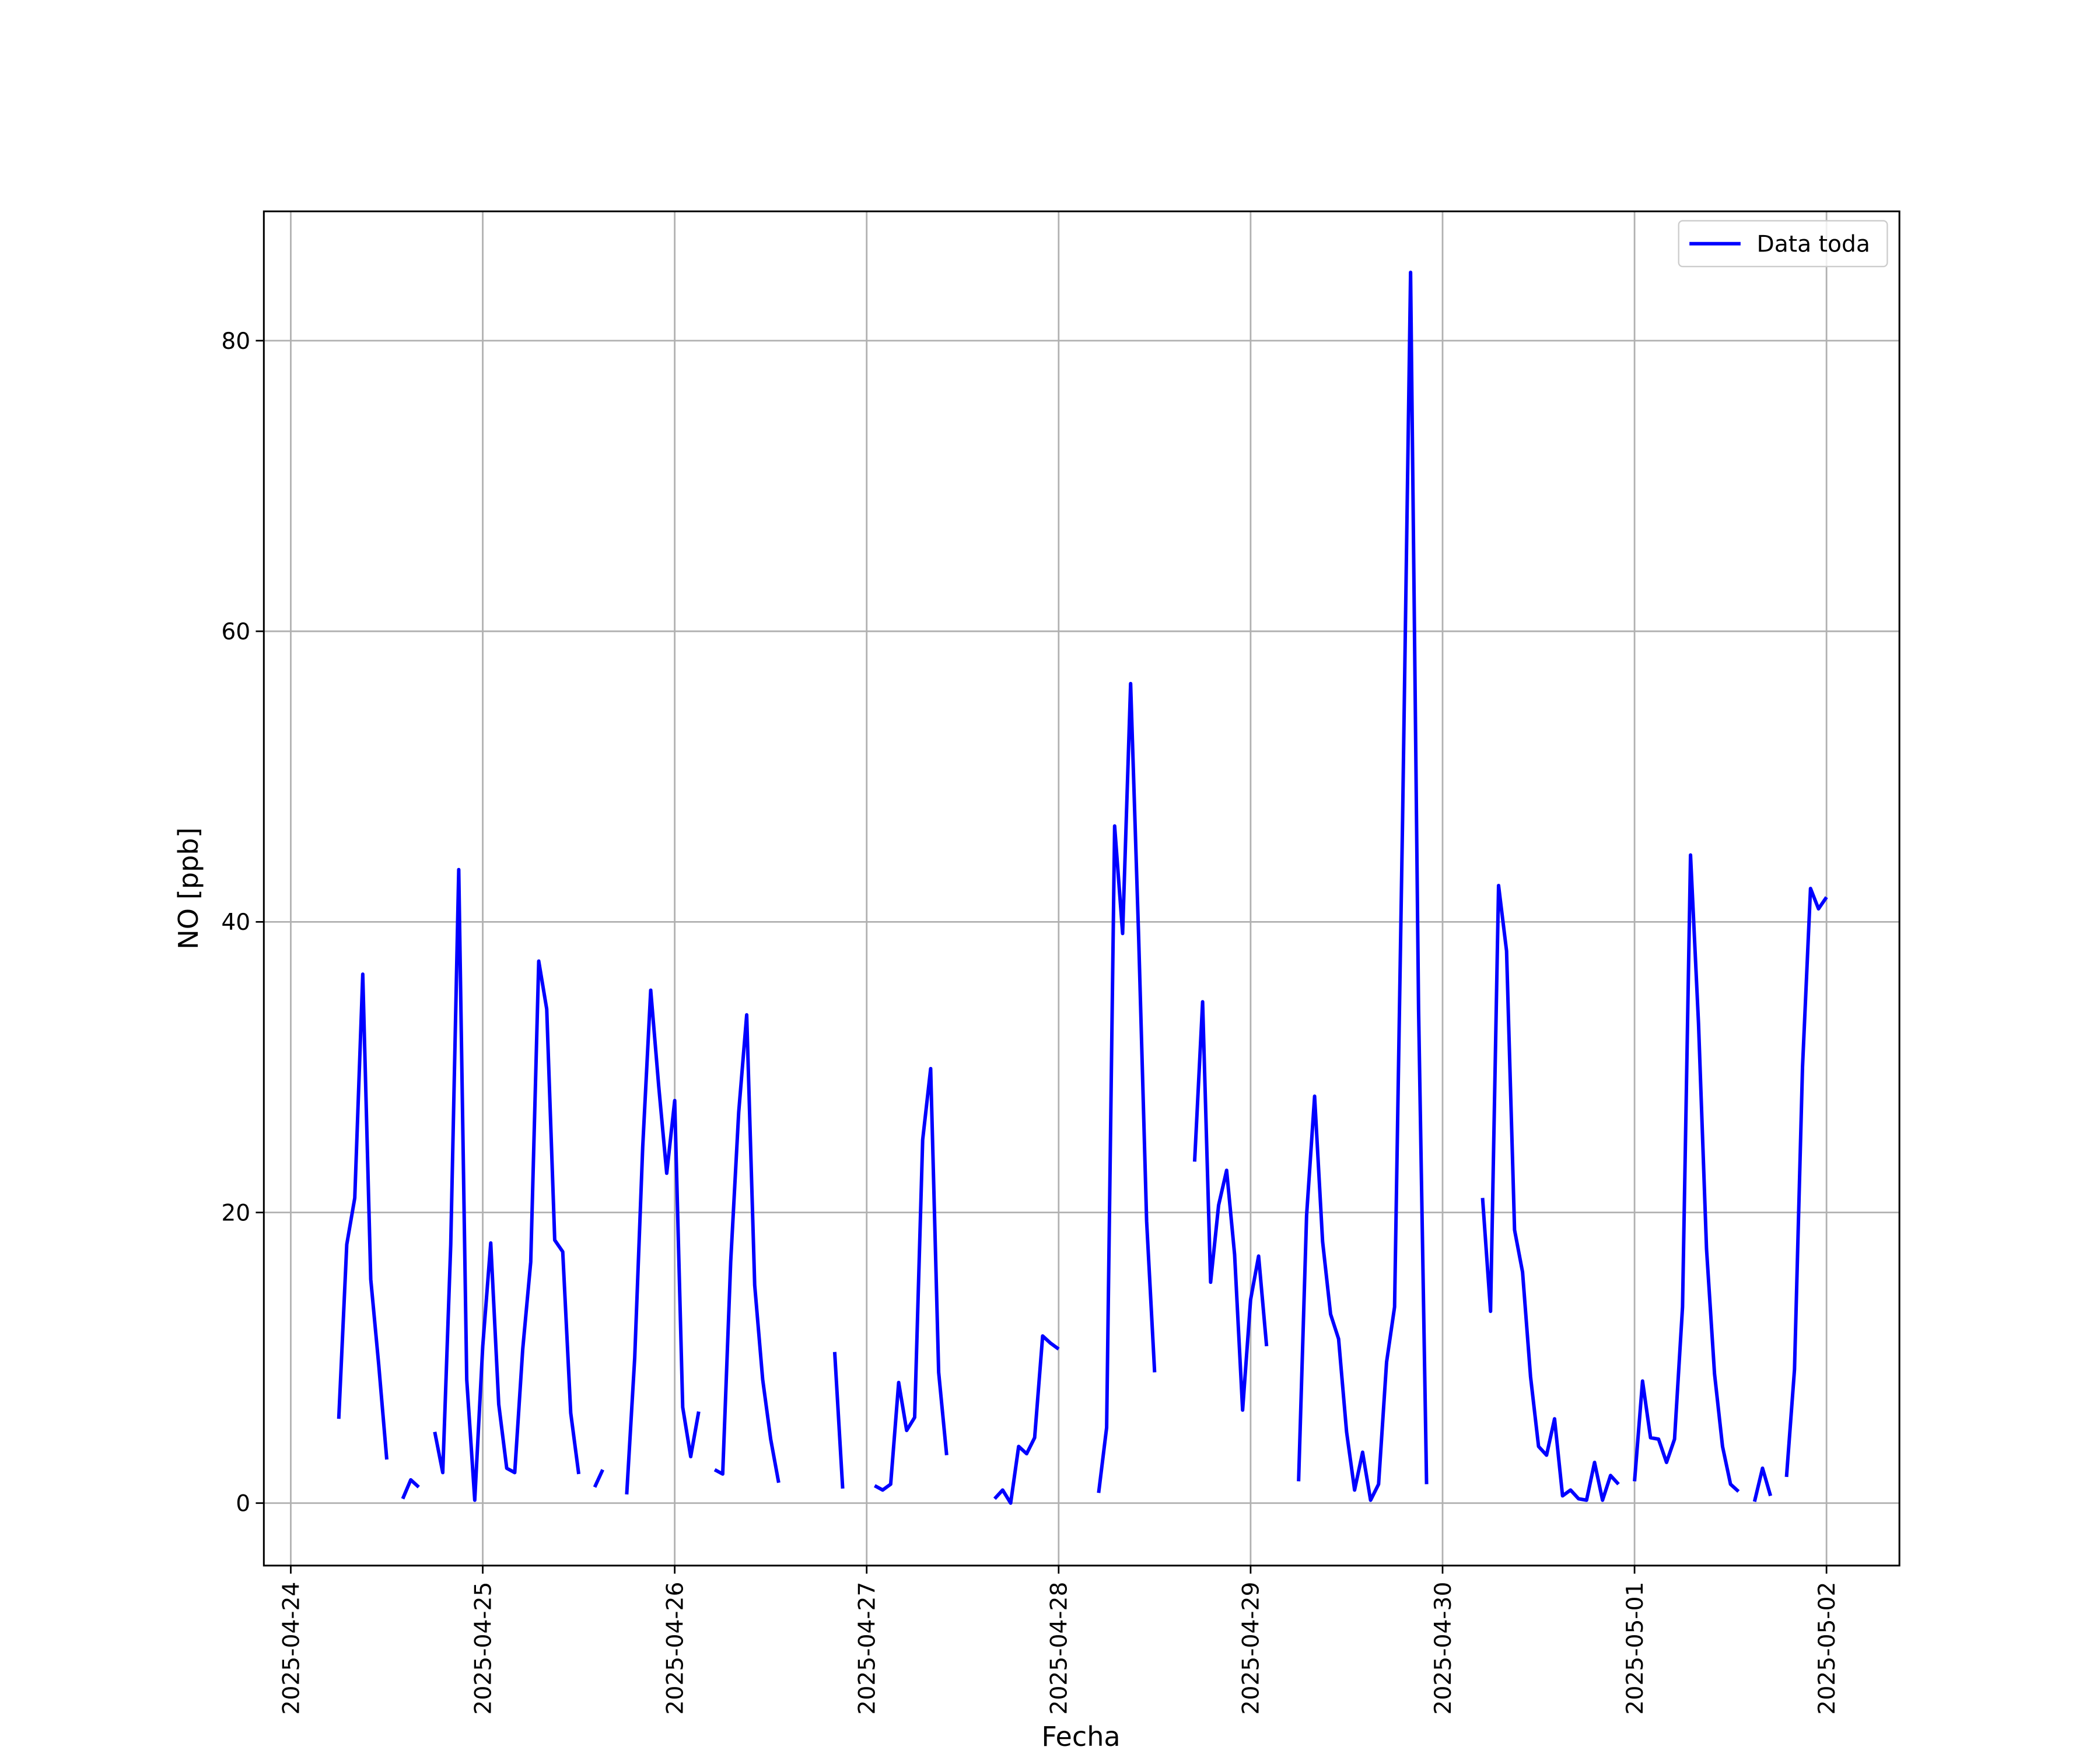  I want to click on x-tick-label: 2025-04-24, so click(291, 1648).